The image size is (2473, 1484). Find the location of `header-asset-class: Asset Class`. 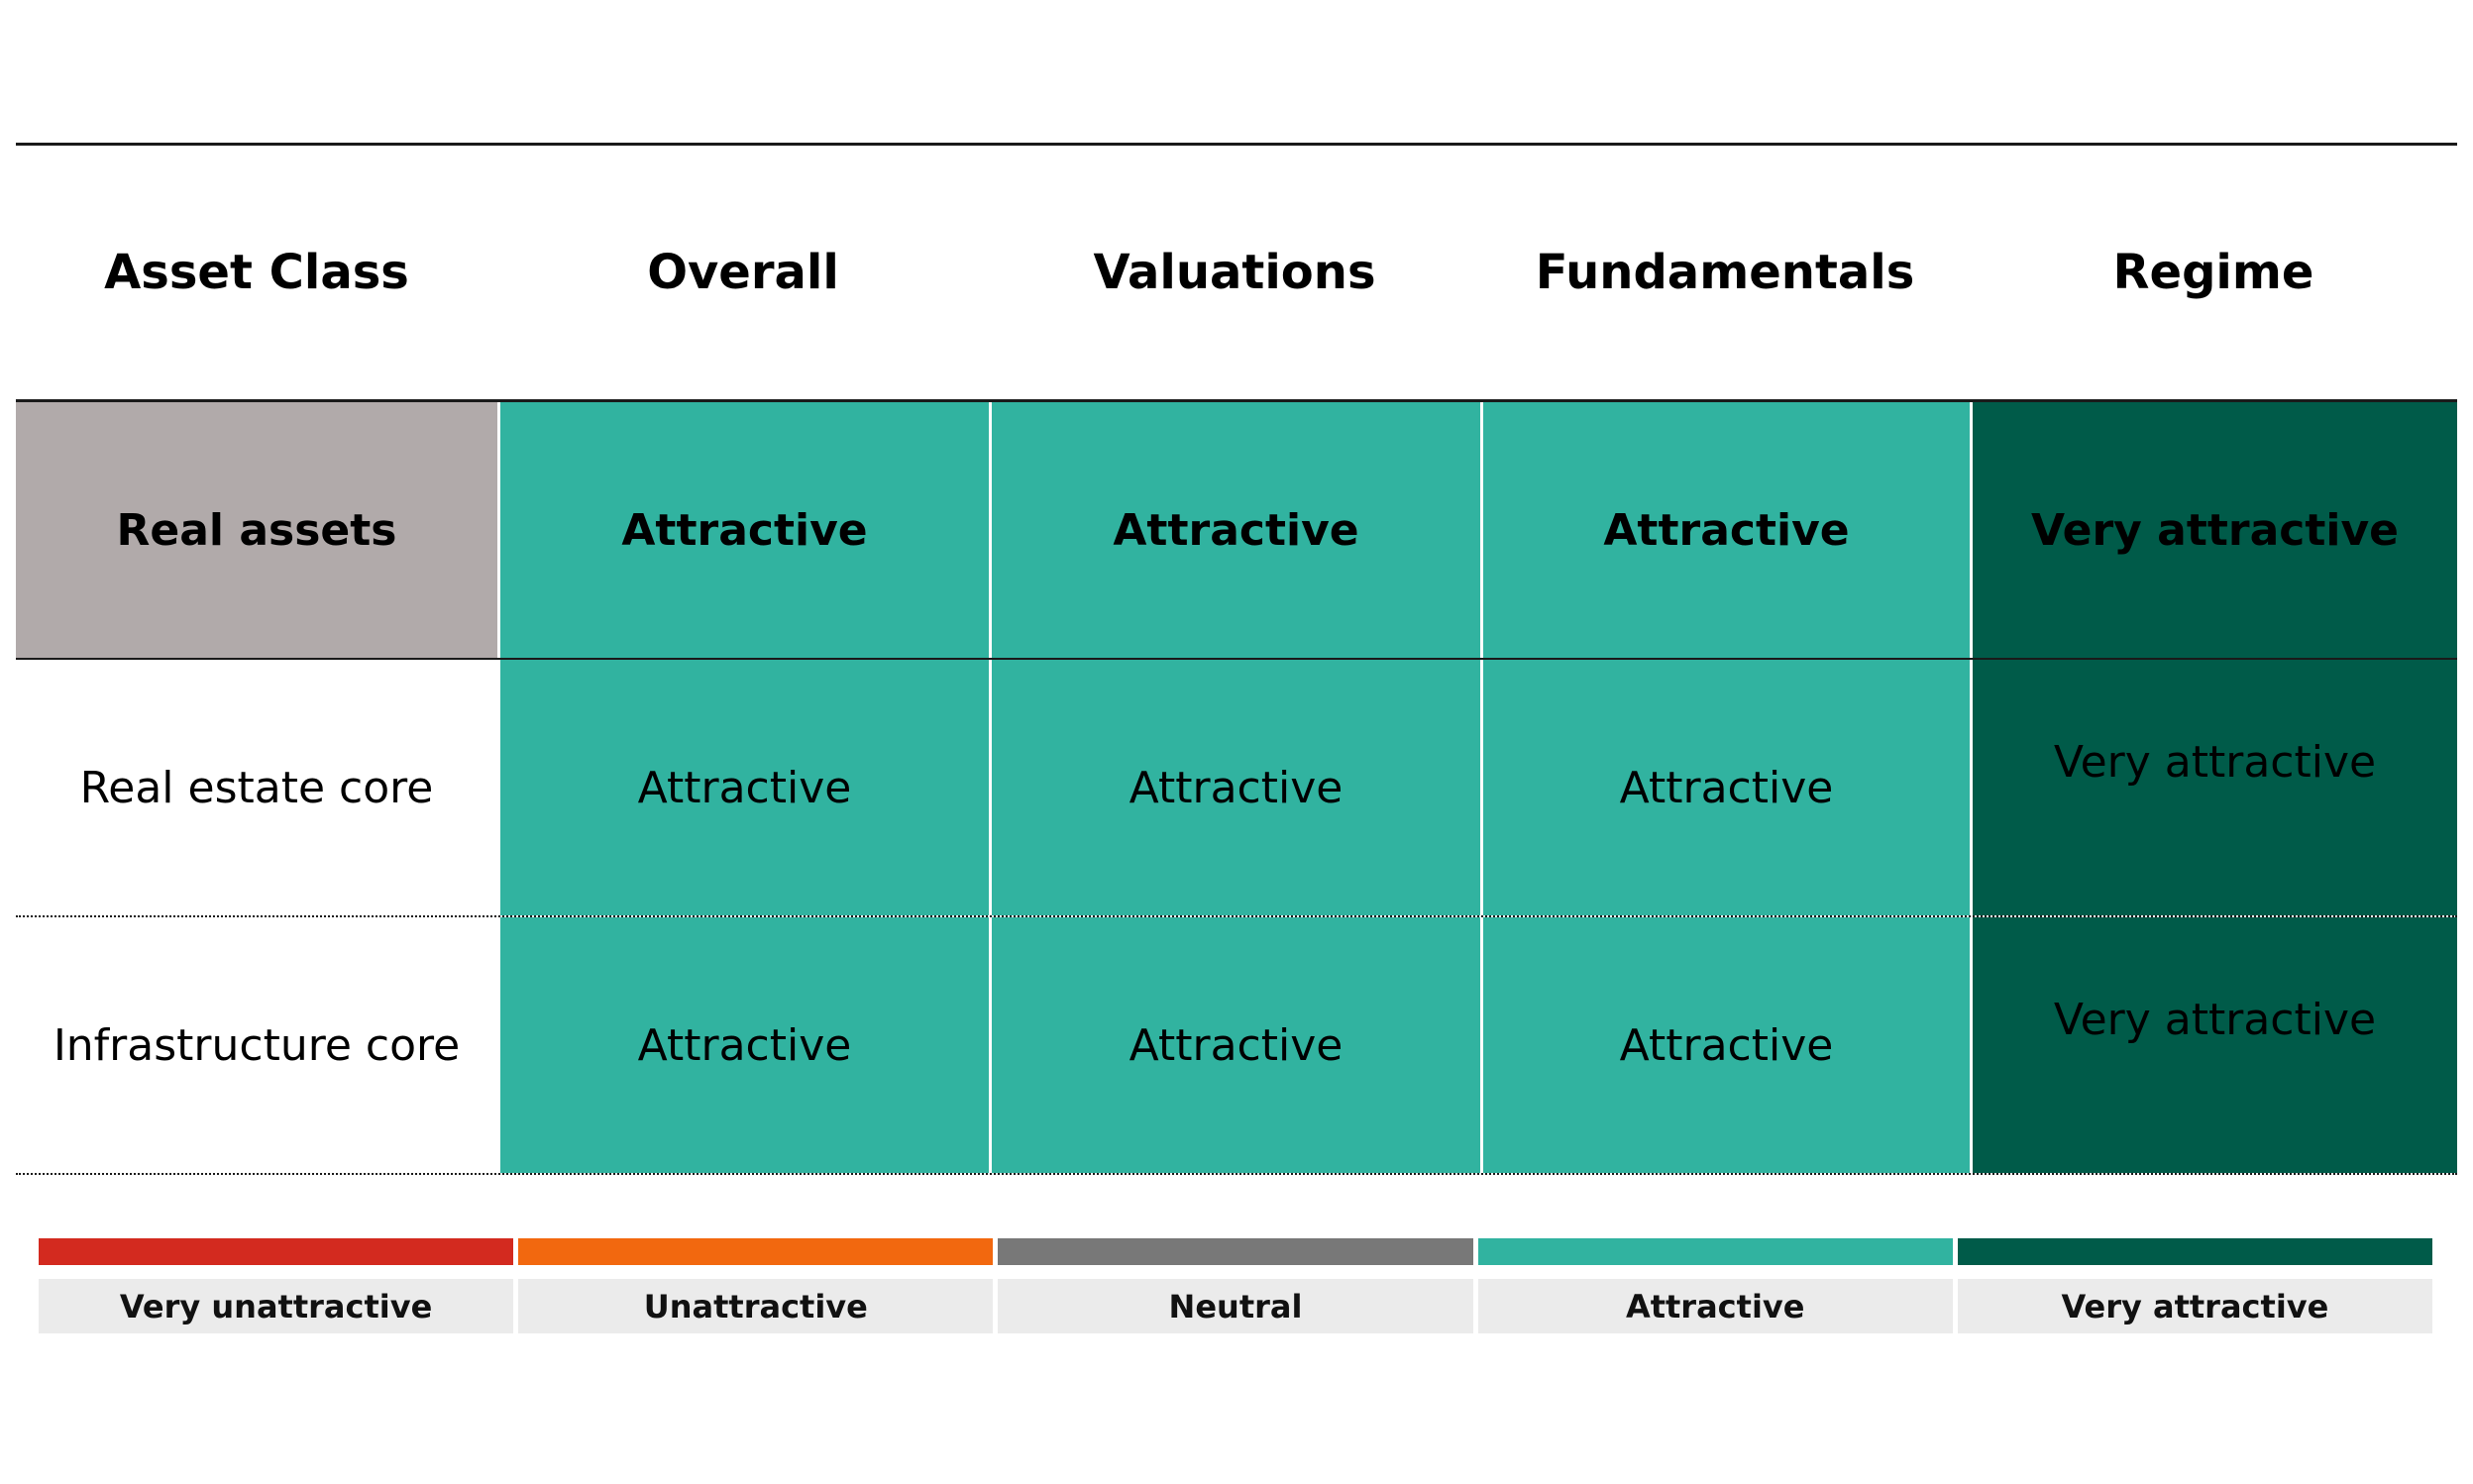

header-asset-class: Asset Class is located at coordinates (257, 273).